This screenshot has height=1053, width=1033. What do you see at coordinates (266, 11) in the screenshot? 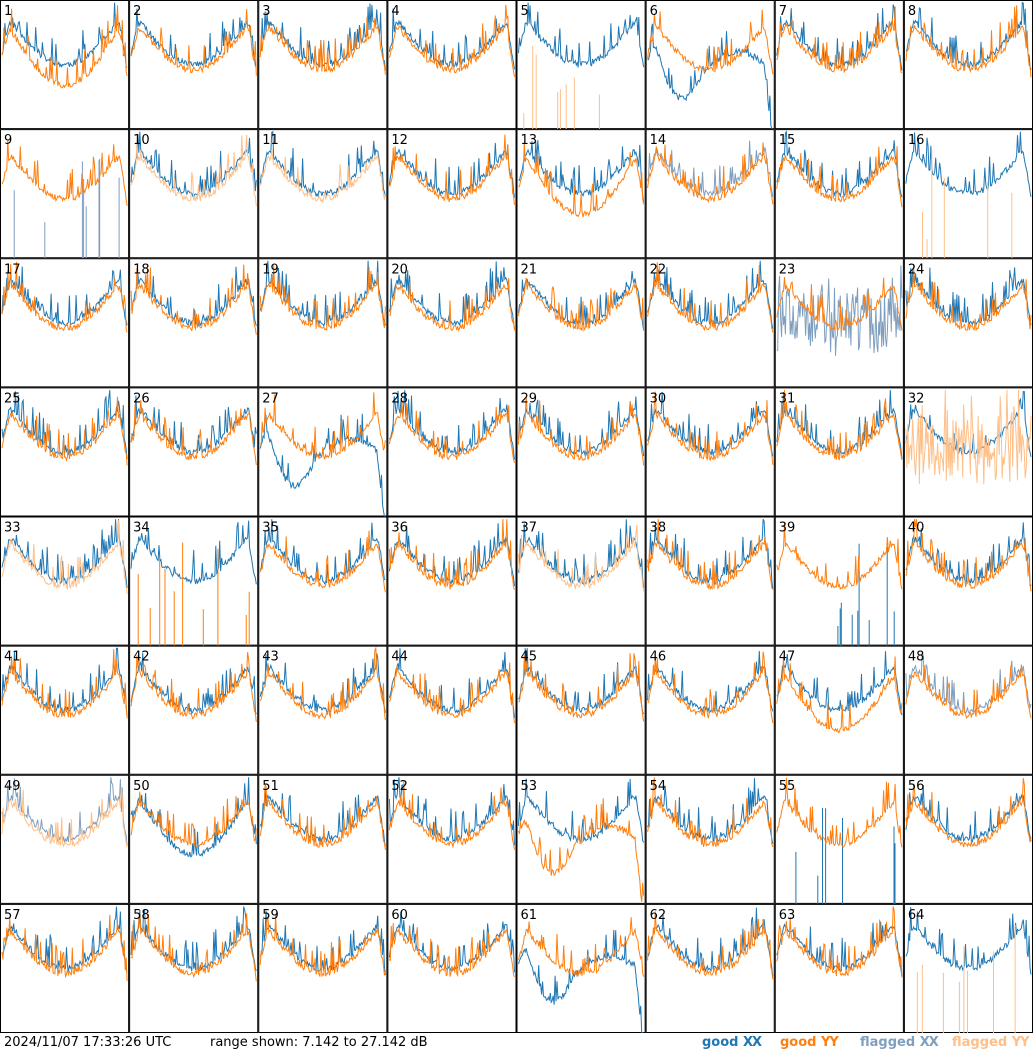
I see `panel-label: 3` at bounding box center [266, 11].